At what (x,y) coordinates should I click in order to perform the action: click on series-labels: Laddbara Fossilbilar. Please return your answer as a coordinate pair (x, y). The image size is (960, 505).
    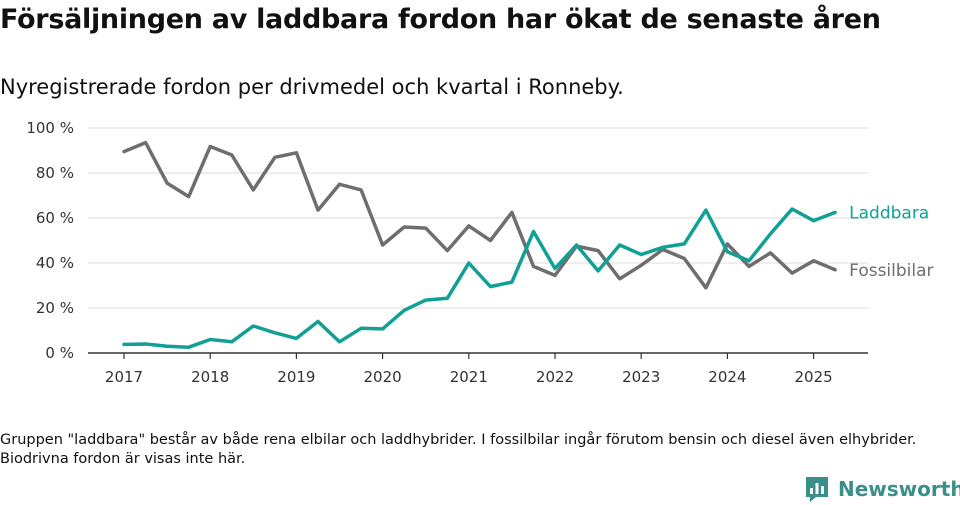
    Looking at the image, I should click on (891, 241).